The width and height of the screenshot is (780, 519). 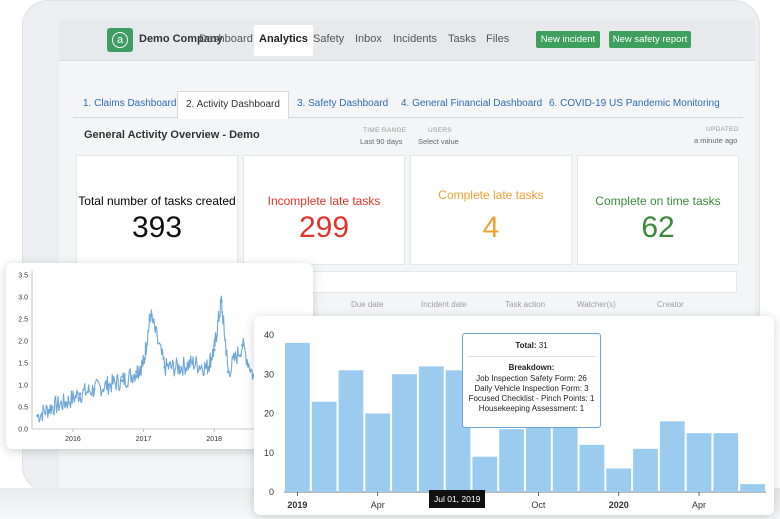 What do you see at coordinates (23, 364) in the screenshot?
I see `y-tick-label: 1.5` at bounding box center [23, 364].